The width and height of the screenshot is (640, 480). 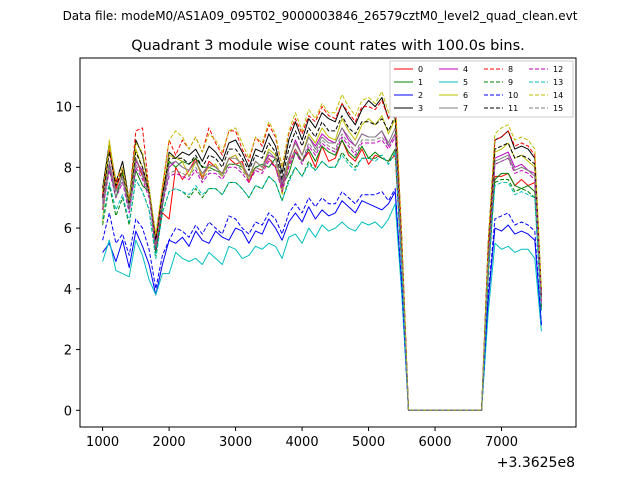 What do you see at coordinates (513, 108) in the screenshot?
I see `legend-label-11: 11` at bounding box center [513, 108].